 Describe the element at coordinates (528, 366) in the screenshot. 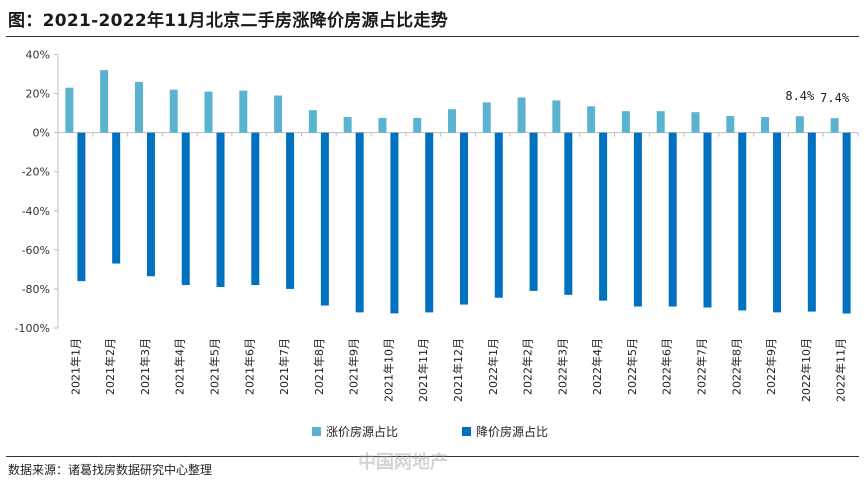

I see `x-tick-label: 2022年2月` at that location.